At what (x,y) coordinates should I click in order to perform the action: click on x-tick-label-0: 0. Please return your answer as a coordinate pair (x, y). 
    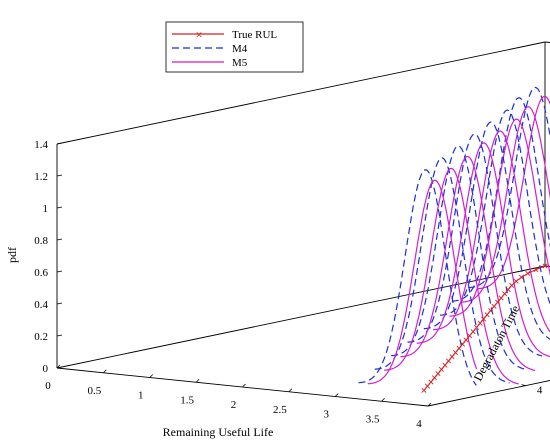
    Looking at the image, I should click on (48, 386).